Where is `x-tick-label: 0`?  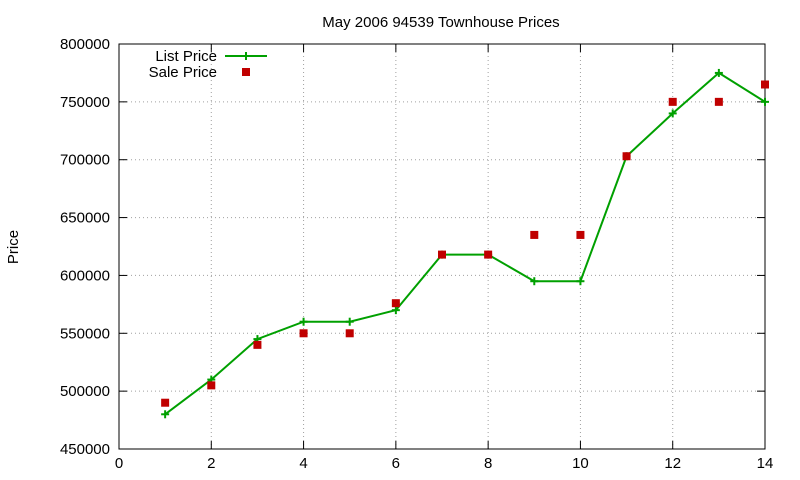 x-tick-label: 0 is located at coordinates (119, 463).